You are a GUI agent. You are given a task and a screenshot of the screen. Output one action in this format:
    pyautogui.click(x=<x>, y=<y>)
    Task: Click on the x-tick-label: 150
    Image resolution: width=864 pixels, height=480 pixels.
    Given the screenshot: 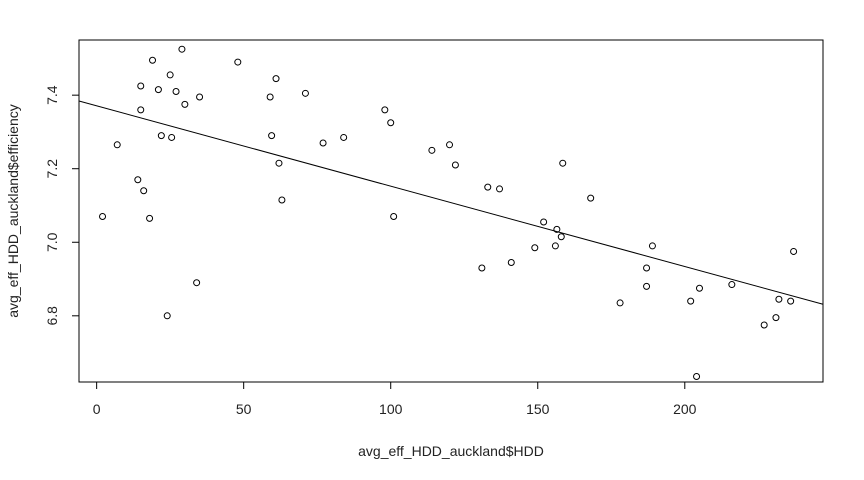 What is the action you would take?
    pyautogui.click(x=538, y=409)
    